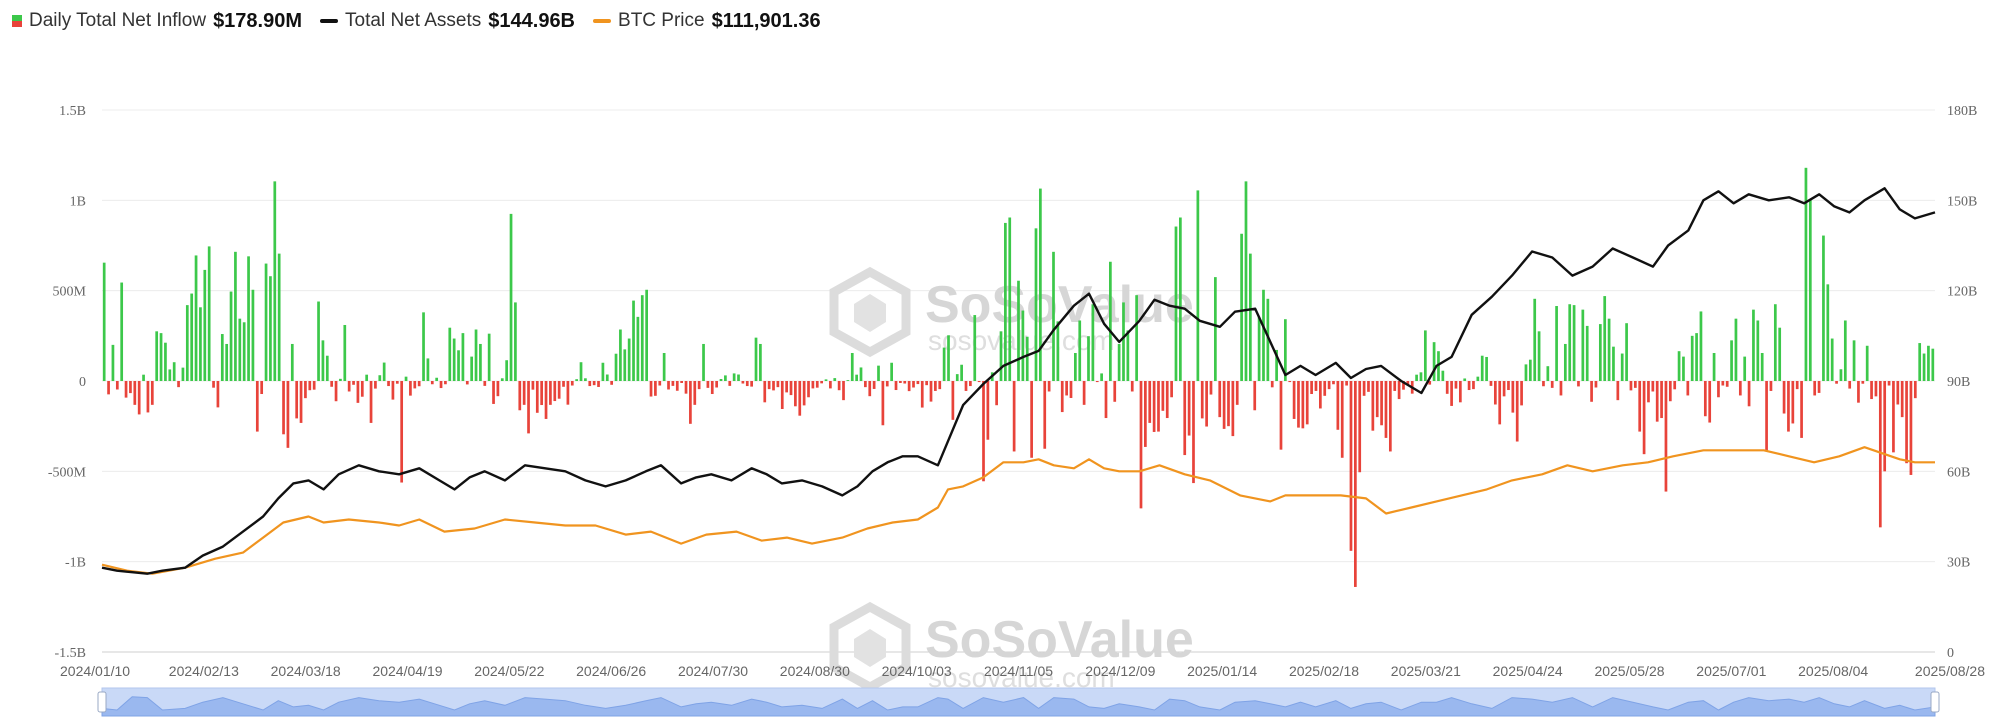 Image resolution: width=2000 pixels, height=723 pixels. I want to click on navigator-series, so click(1018, 706).